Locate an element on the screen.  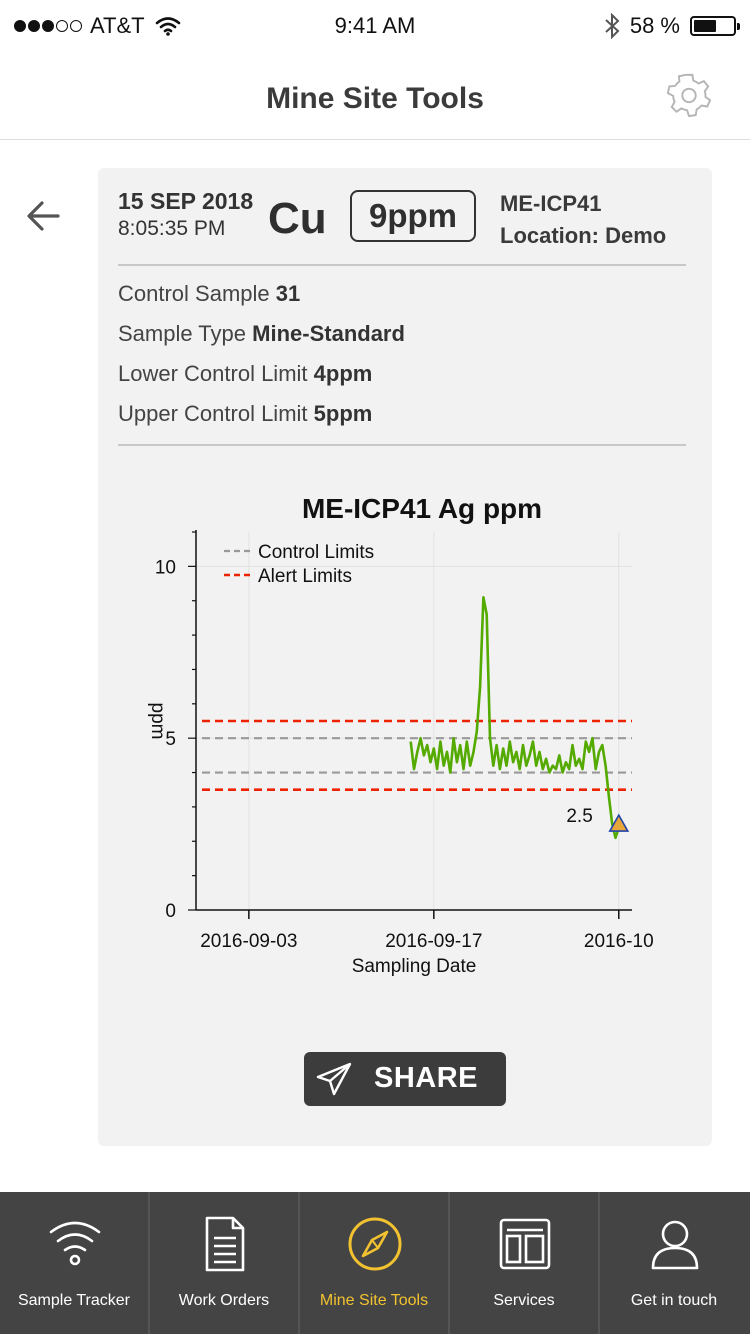
status-left: AT&T is located at coordinates (97, 26).